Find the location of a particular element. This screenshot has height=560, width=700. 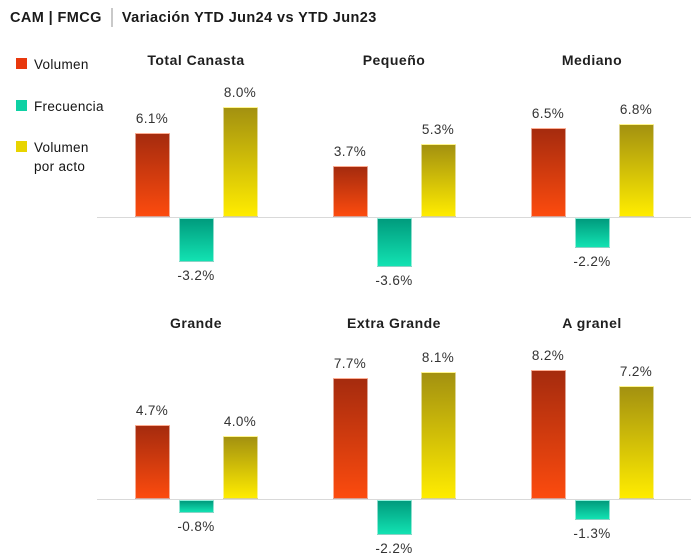

value-label-frecuencia: -3.2% is located at coordinates (196, 275).